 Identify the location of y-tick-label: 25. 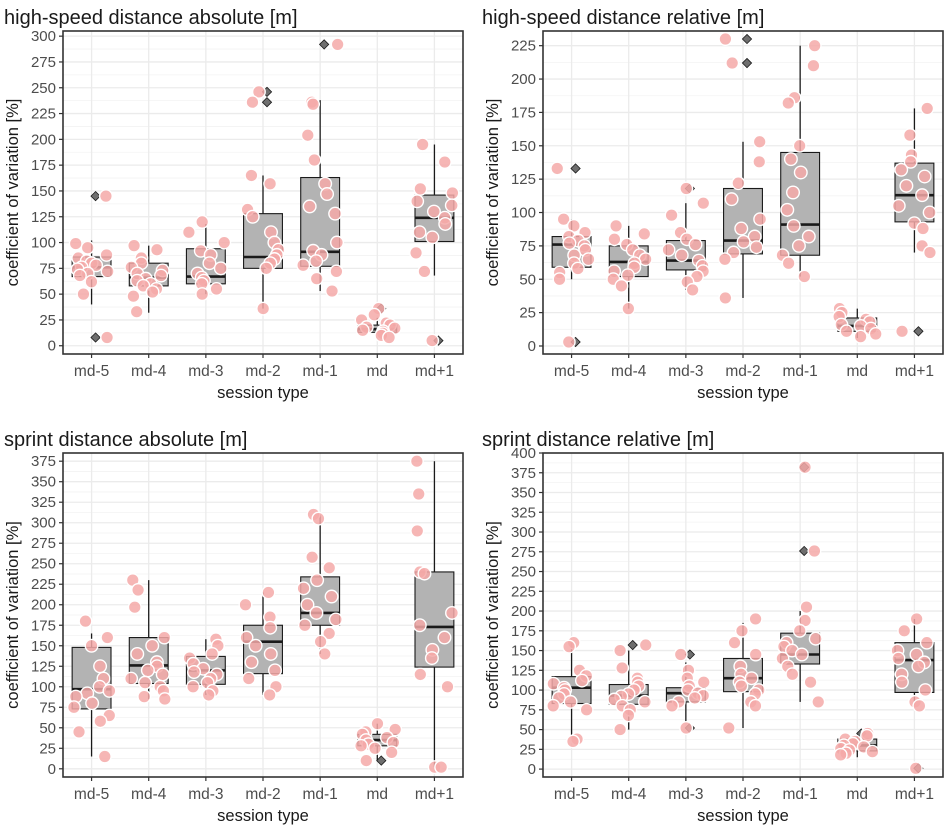
(47, 320).